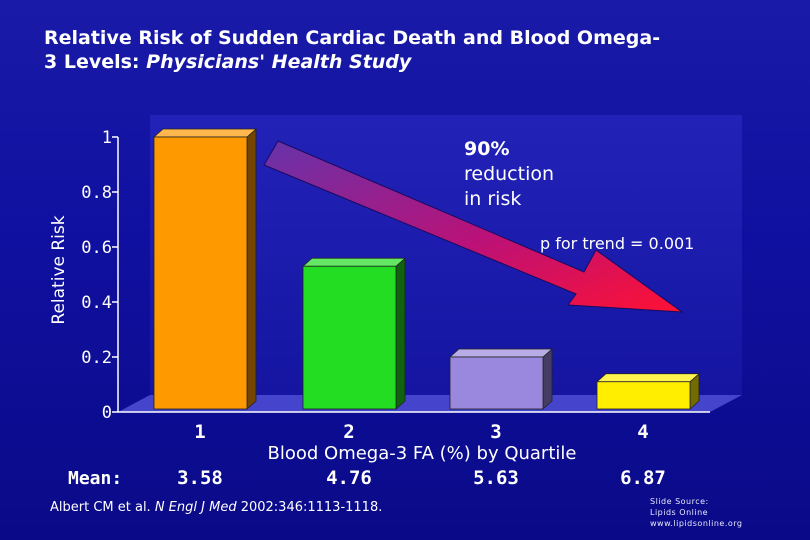 The image size is (810, 540). I want to click on annotation-line-2: reduction, so click(509, 174).